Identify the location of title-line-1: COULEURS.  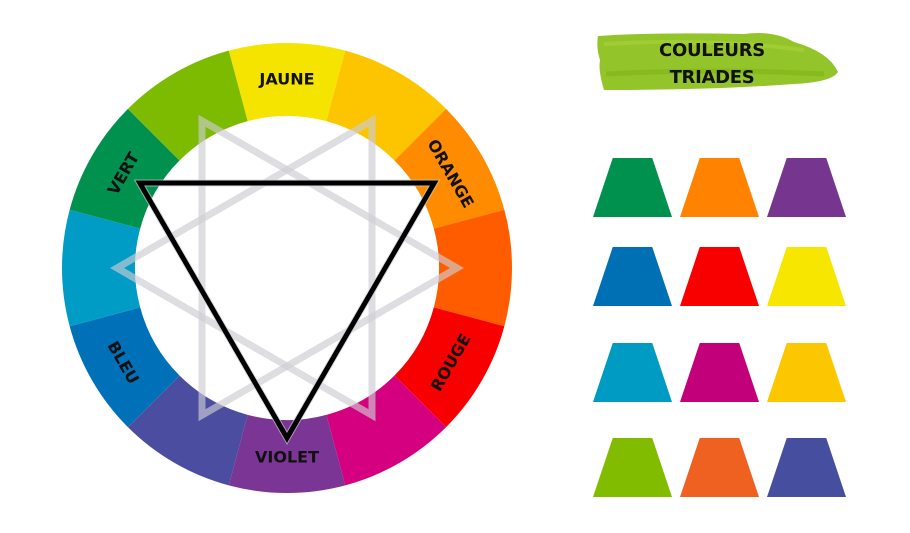
(712, 50).